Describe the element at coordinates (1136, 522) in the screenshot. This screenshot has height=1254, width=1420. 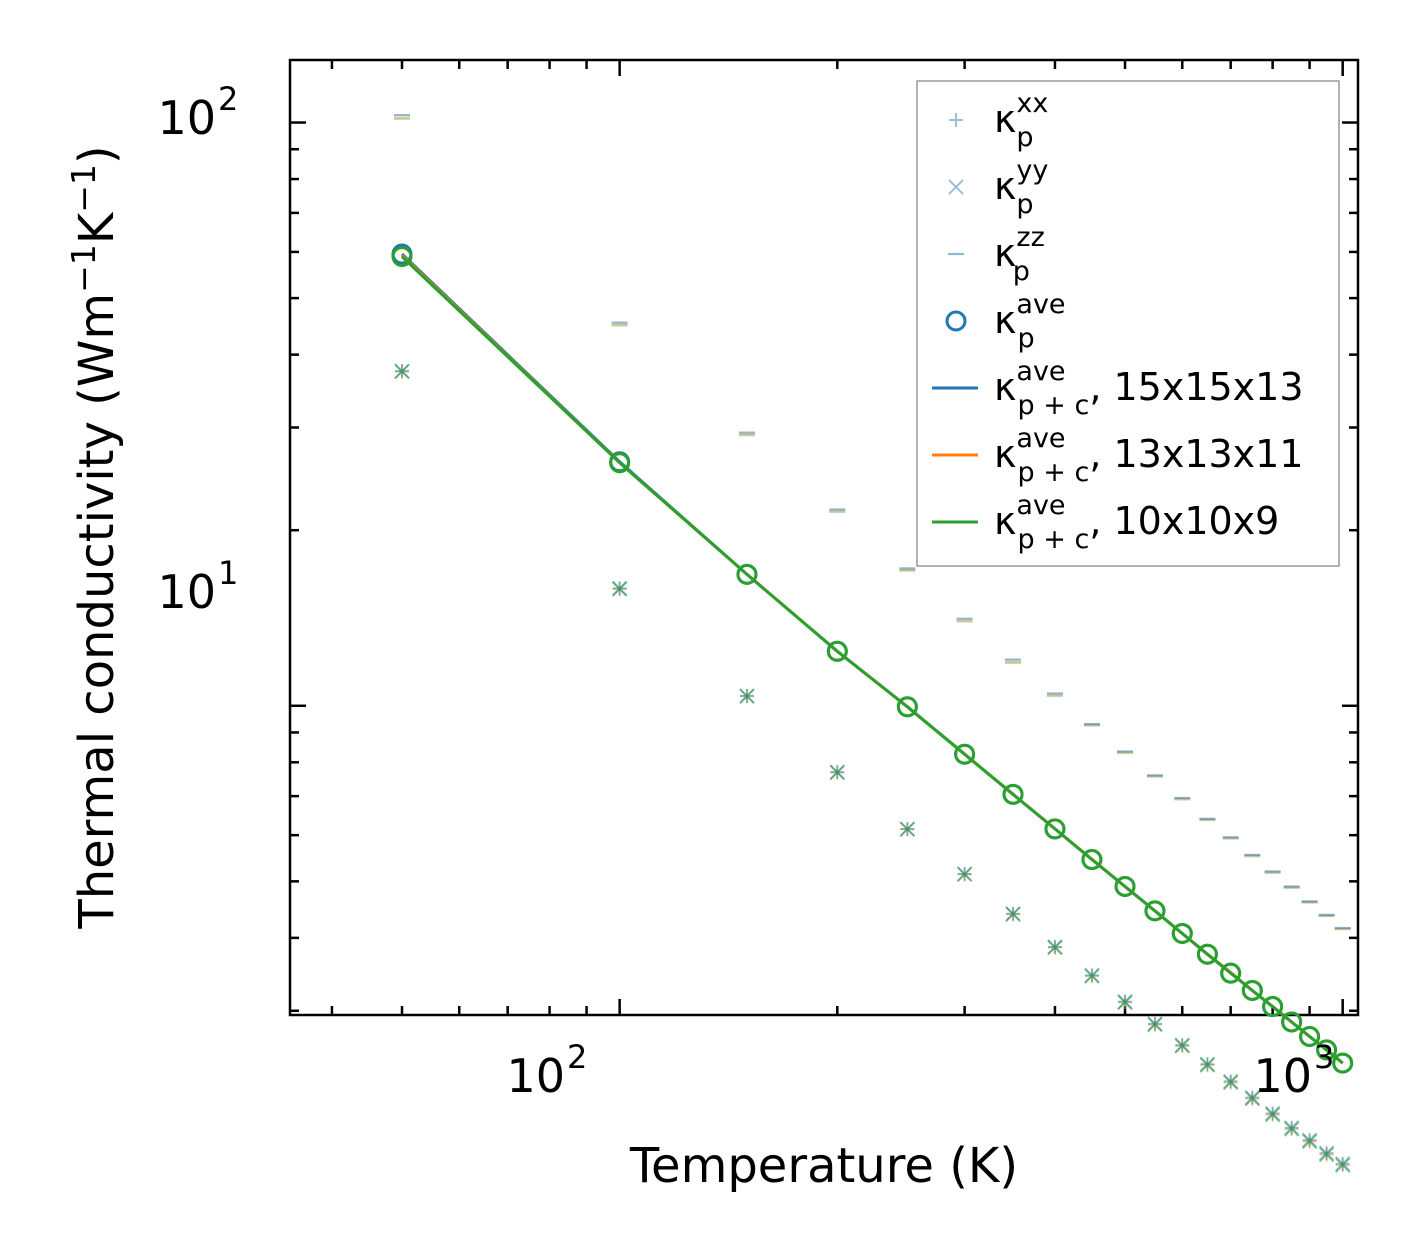
I see `legend-label: κave p + c, 10x10x9` at that location.